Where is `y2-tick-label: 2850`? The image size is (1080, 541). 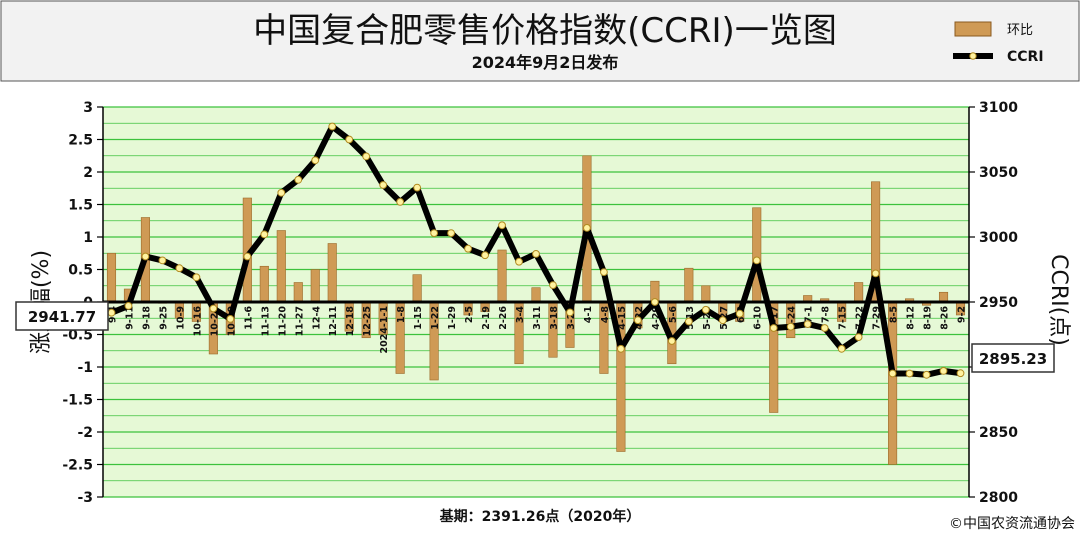
y2-tick-label: 2850 is located at coordinates (998, 433).